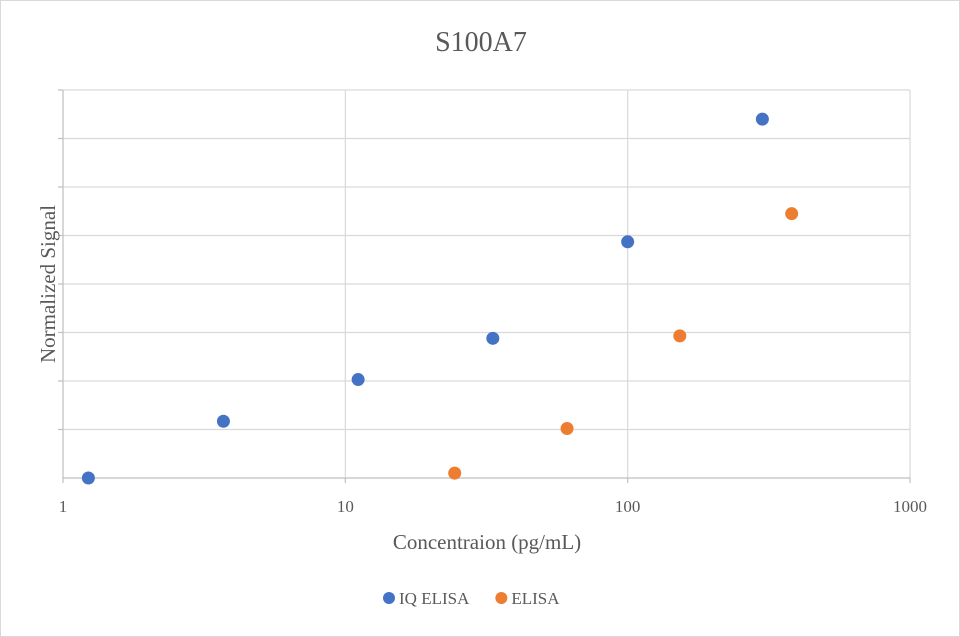  What do you see at coordinates (628, 506) in the screenshot?
I see `x-tick-label: 100` at bounding box center [628, 506].